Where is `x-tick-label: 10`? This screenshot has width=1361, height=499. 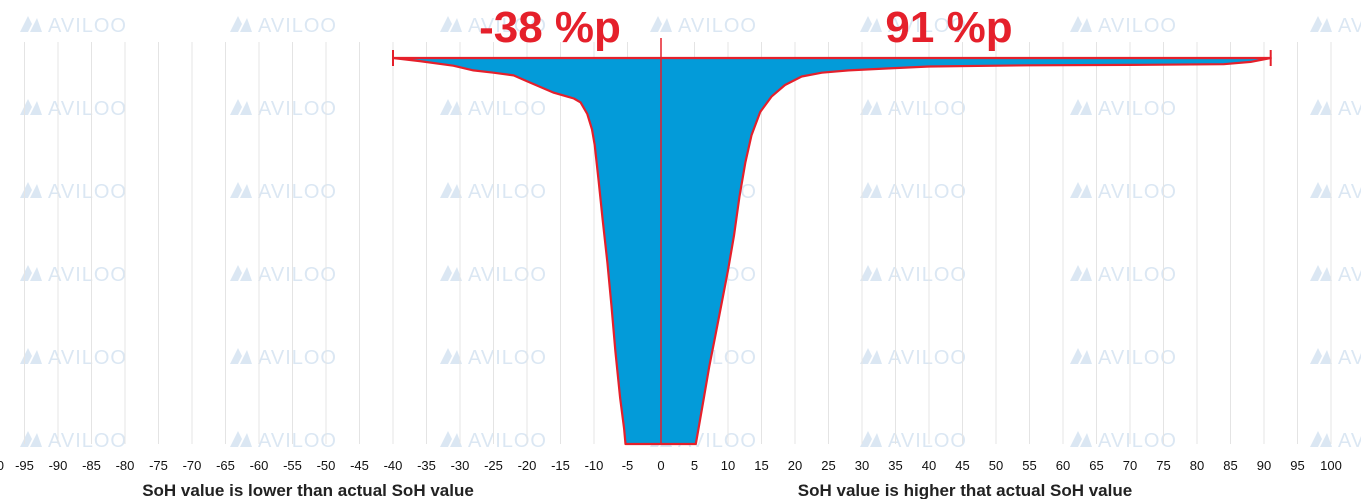
x-tick-label: 10 is located at coordinates (728, 465).